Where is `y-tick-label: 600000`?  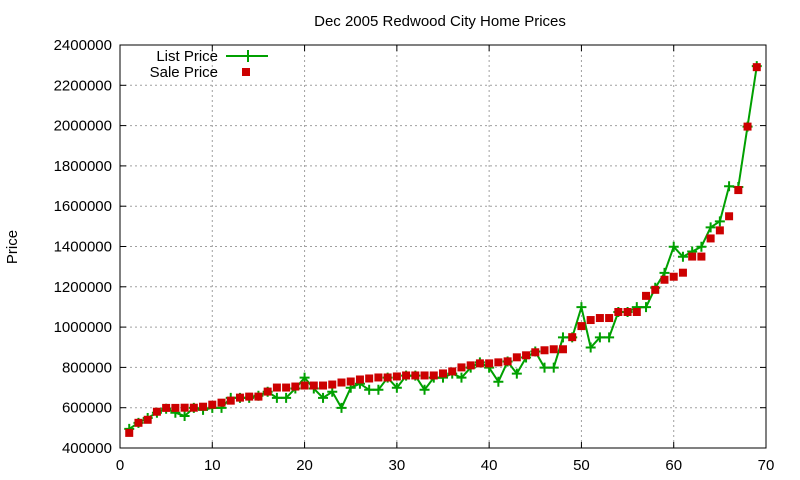
y-tick-label: 600000 is located at coordinates (87, 408).